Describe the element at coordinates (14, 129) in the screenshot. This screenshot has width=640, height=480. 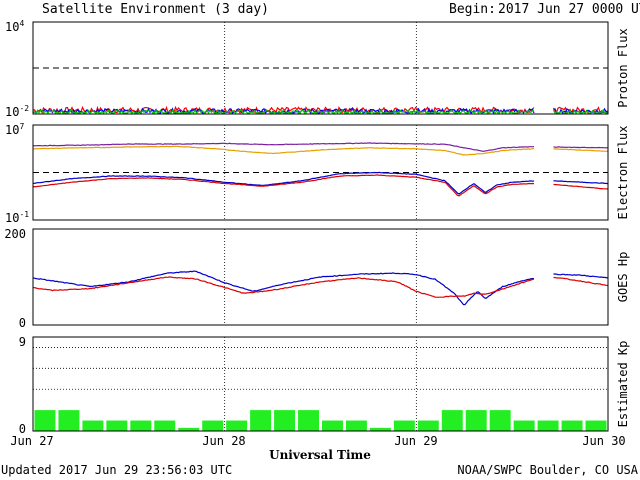
I see `y-tick-top-electron: 107` at that location.